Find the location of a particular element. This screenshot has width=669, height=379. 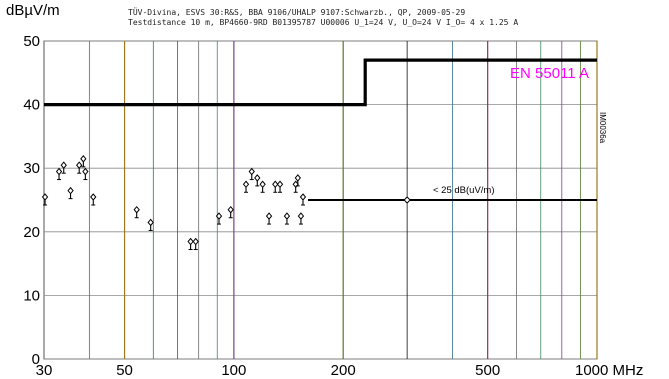

measurement-points is located at coordinates (174, 203).